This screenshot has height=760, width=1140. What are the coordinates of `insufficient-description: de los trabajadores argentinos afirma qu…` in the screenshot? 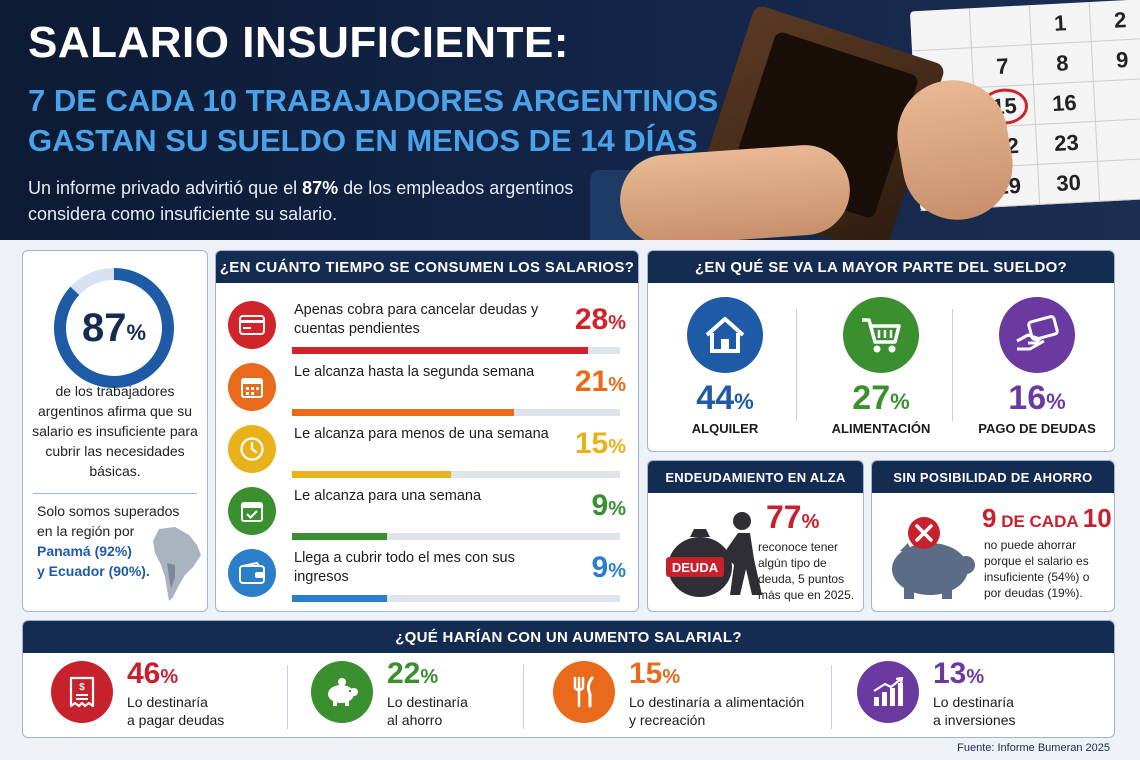 It's located at (115, 431).